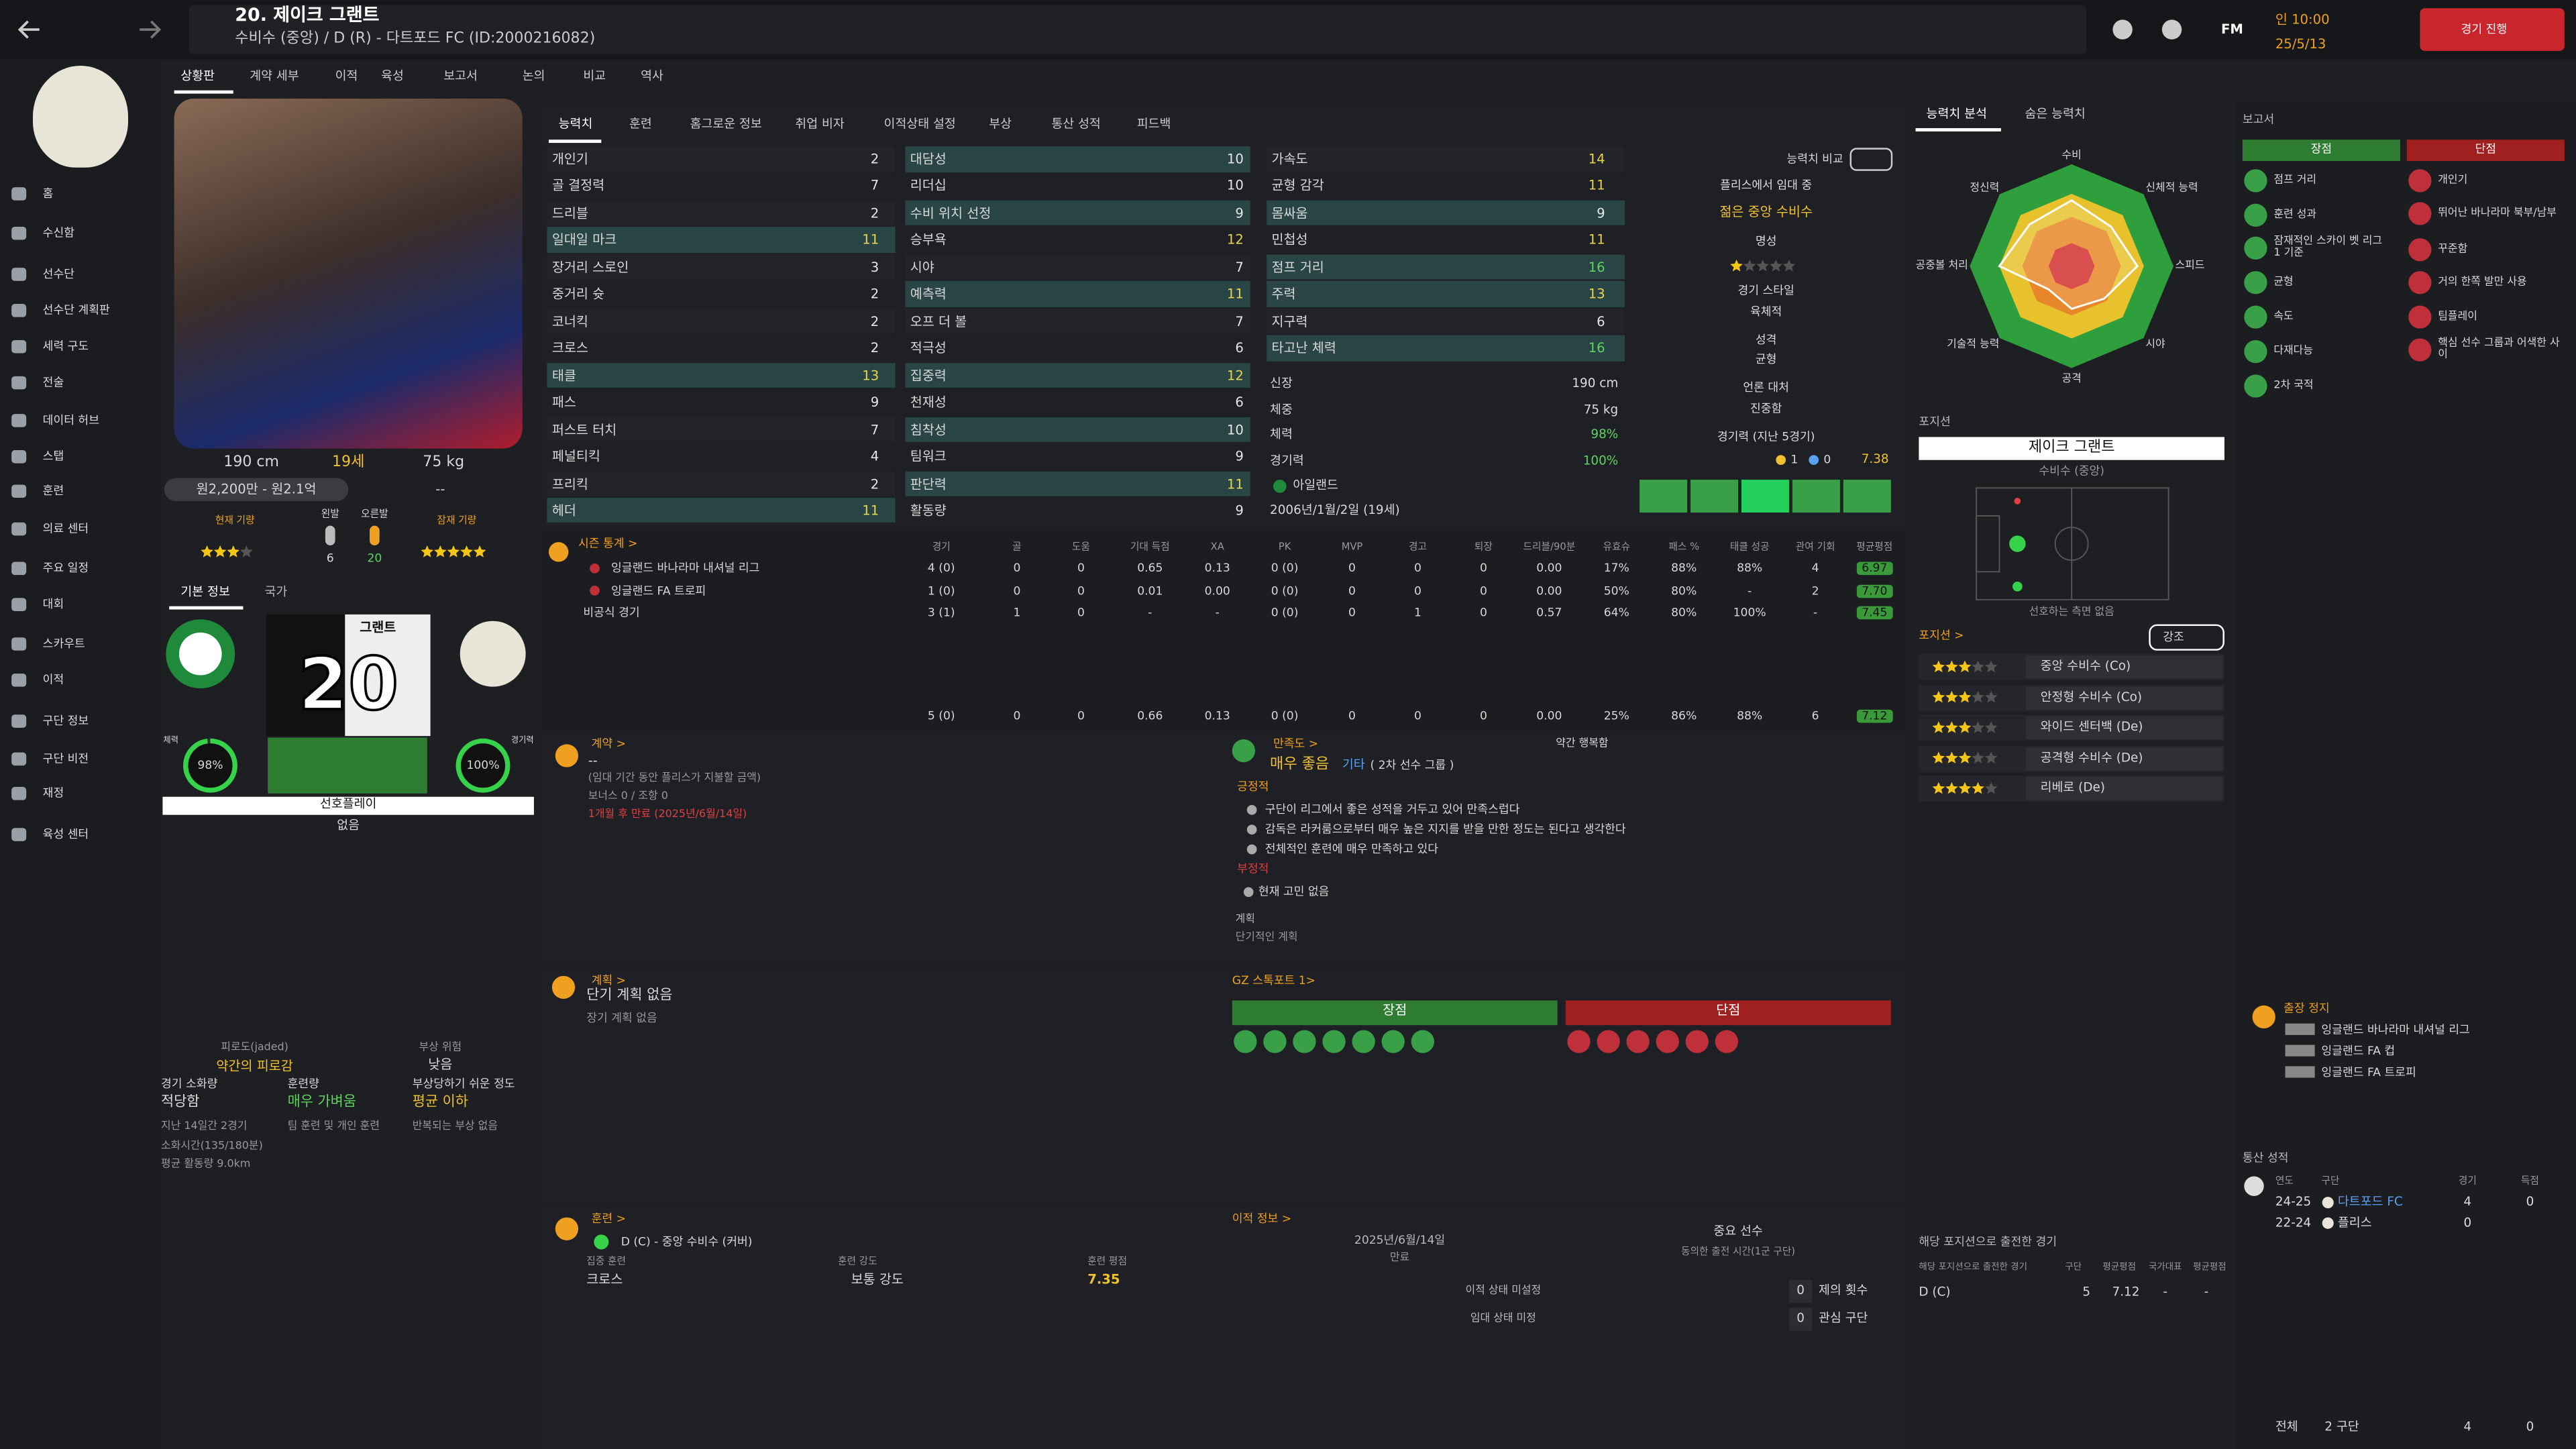  Describe the element at coordinates (2091, 757) in the screenshot. I see `role-name: 공격형 수비수 (De)` at that location.